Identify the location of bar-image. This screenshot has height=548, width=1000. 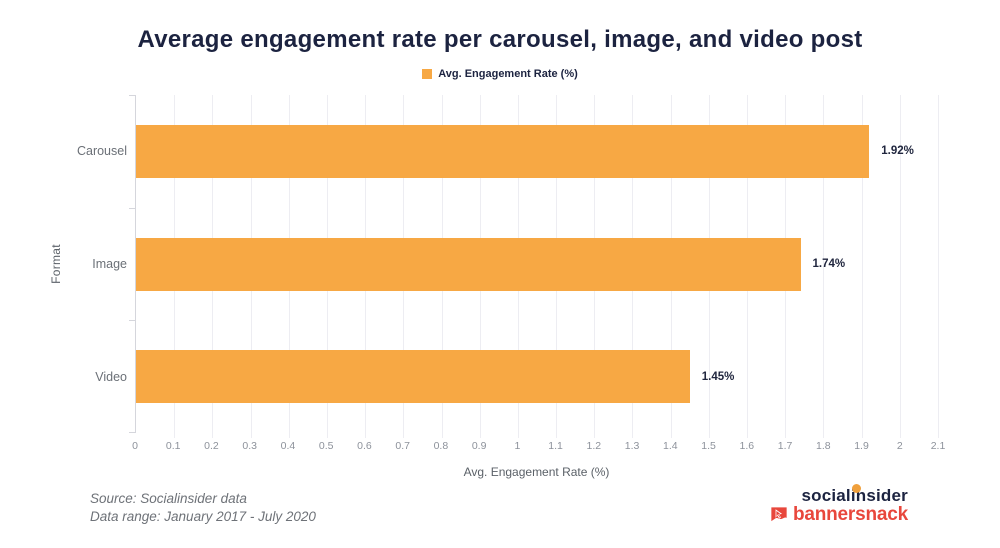
(468, 264).